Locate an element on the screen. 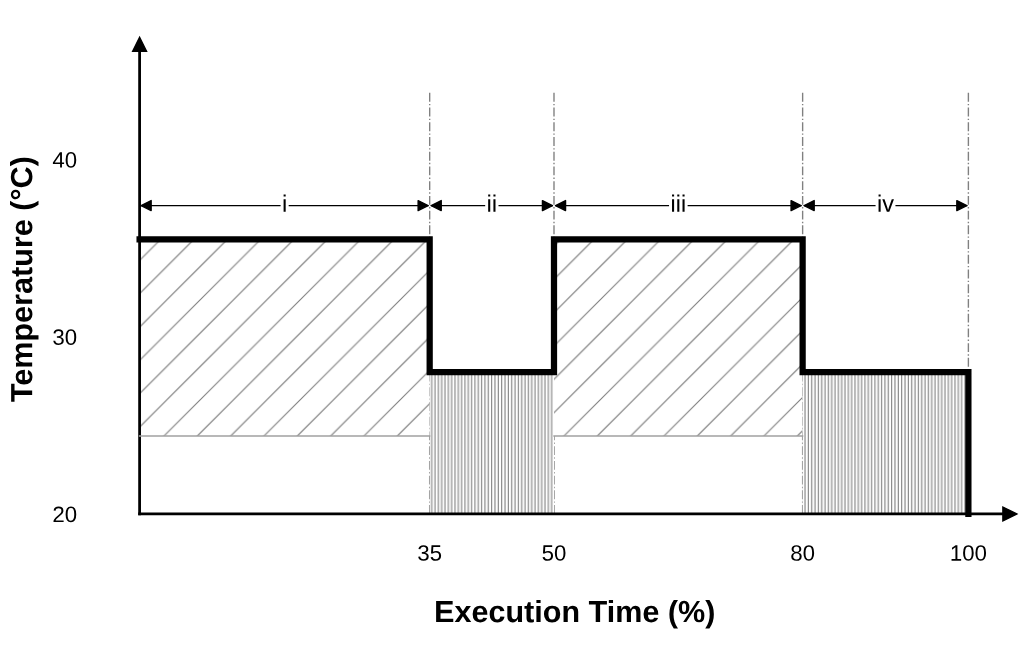 This screenshot has width=1019, height=671. y-axis-title: Temperature (°C) is located at coordinates (24, 279).